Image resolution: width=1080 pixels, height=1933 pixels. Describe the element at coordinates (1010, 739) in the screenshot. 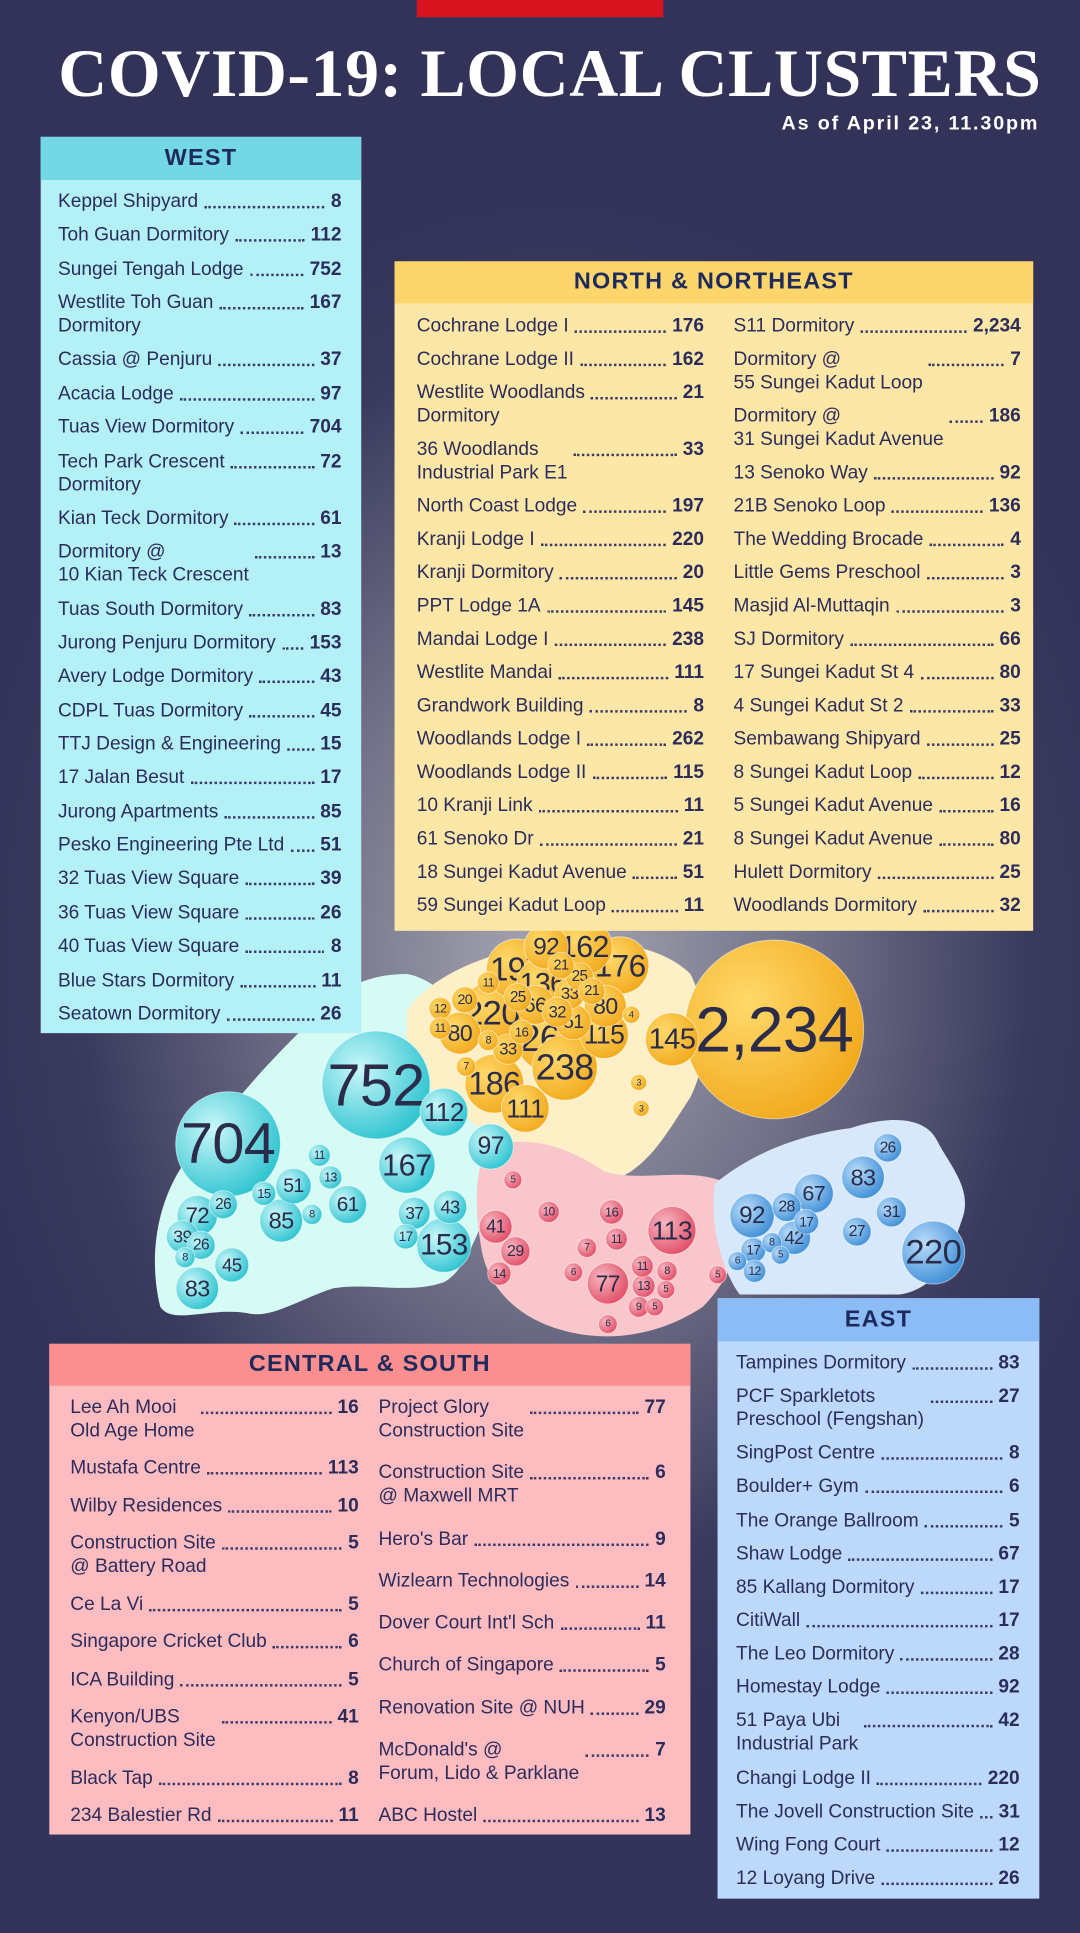

I see `cluster-count: 25` at that location.